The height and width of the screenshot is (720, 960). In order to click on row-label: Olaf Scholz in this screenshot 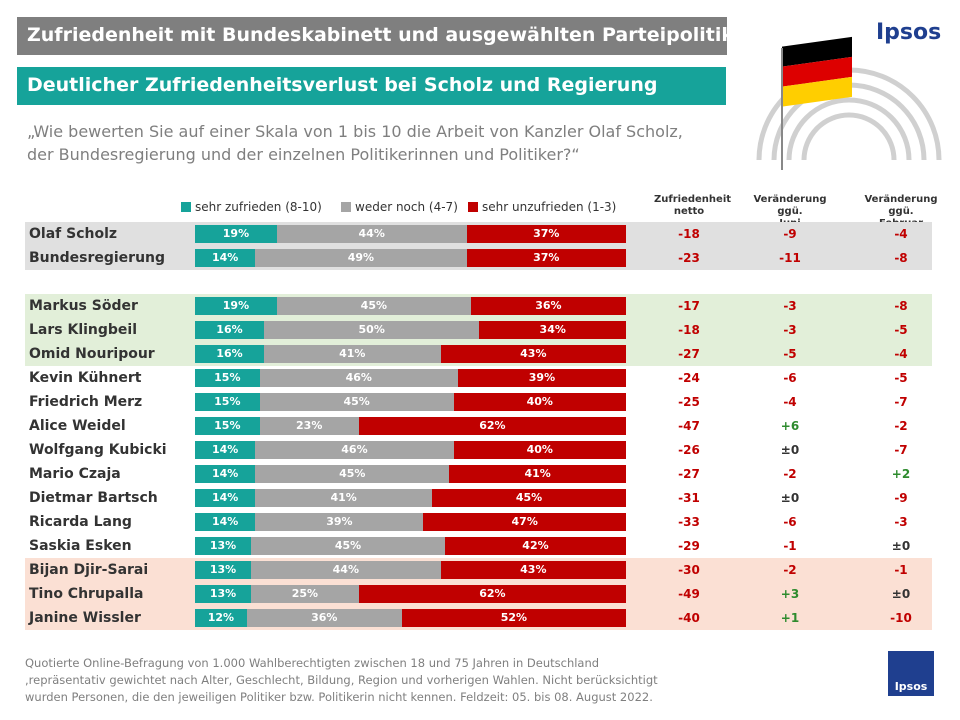, I will do `click(73, 234)`.